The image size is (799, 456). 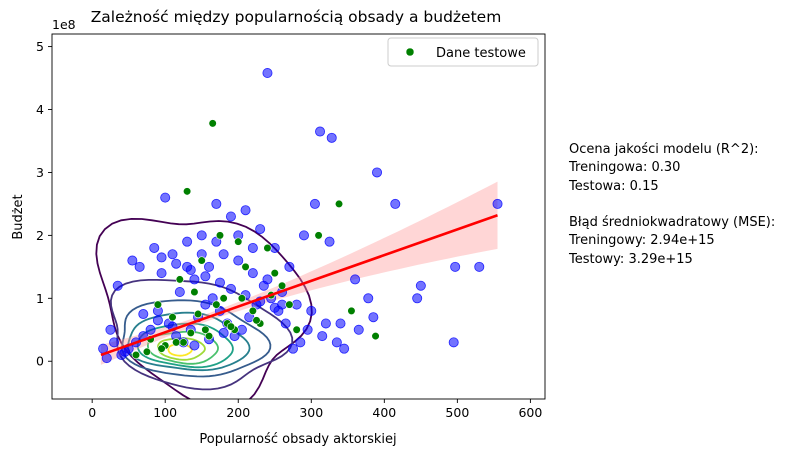 I want to click on stats-spacer, so click(x=683, y=205).